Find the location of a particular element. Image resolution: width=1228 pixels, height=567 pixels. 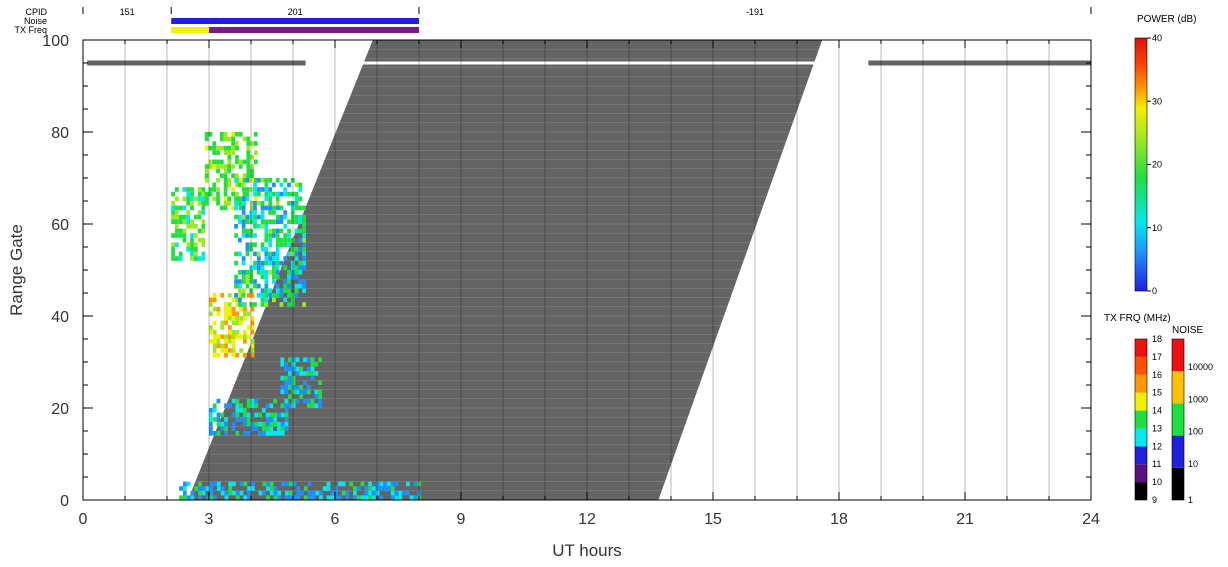

tx-freq-colorbar-cell is located at coordinates (1141, 365).